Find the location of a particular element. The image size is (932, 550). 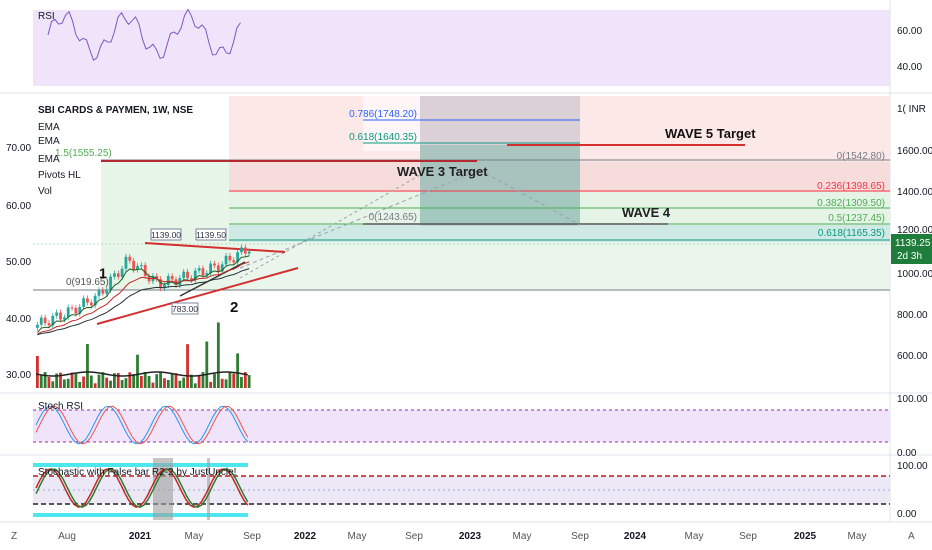

fib-top-label-786: 0.786(1748.20) is located at coordinates (383, 114).